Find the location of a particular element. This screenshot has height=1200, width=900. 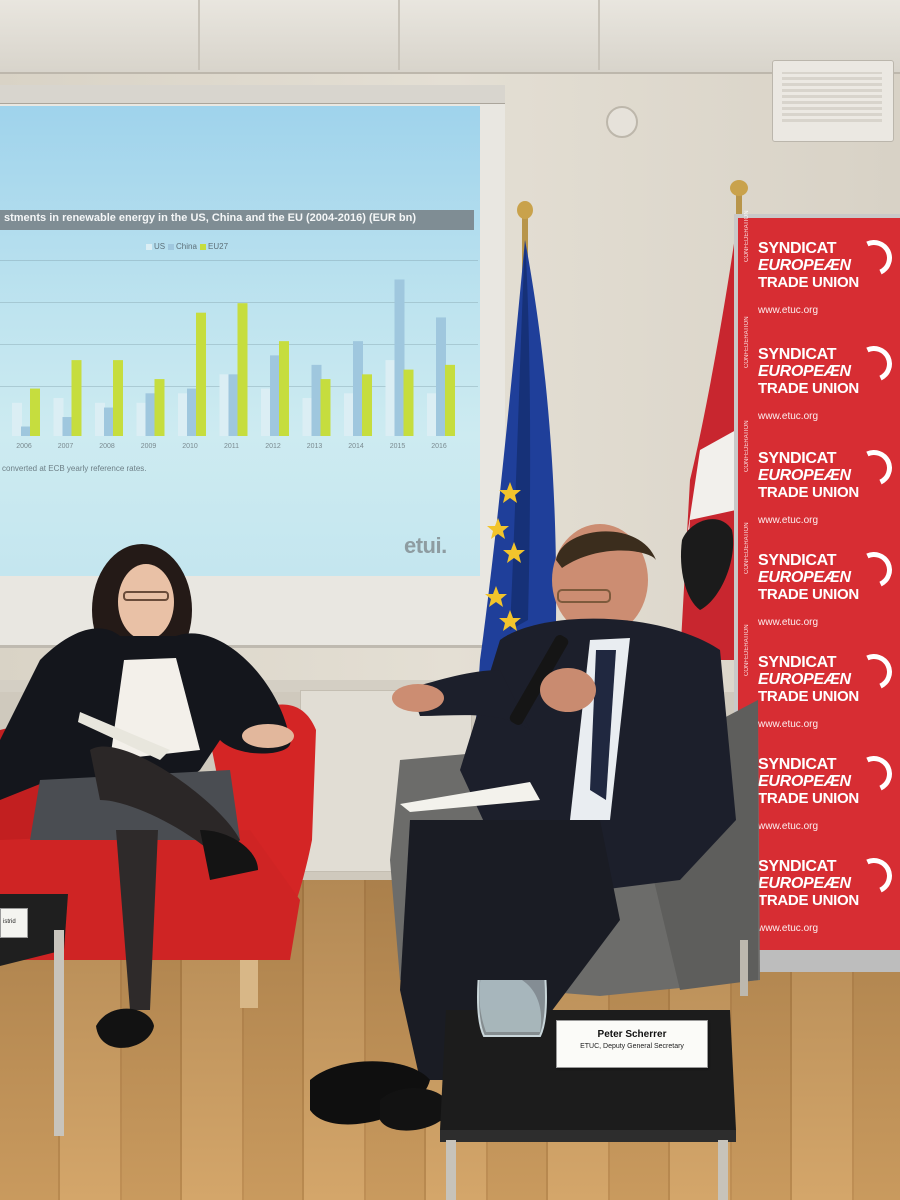

bar-us-2012 is located at coordinates (266, 412).